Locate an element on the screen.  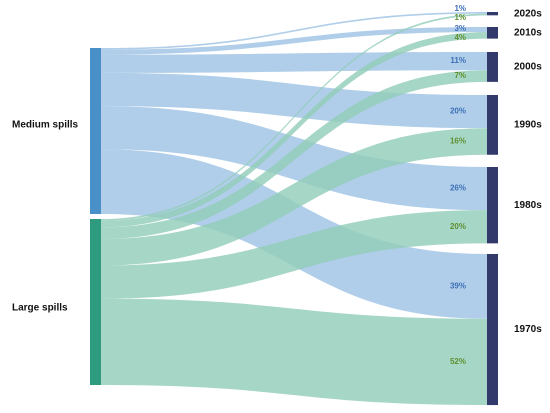
source-node-large is located at coordinates (95, 302).